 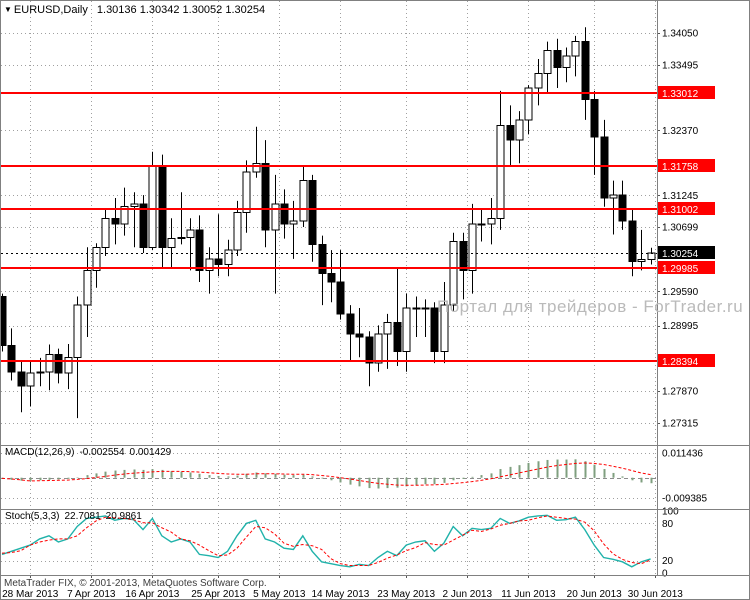 What do you see at coordinates (680, 326) in the screenshot?
I see `svg-text: 1.28995` at bounding box center [680, 326].